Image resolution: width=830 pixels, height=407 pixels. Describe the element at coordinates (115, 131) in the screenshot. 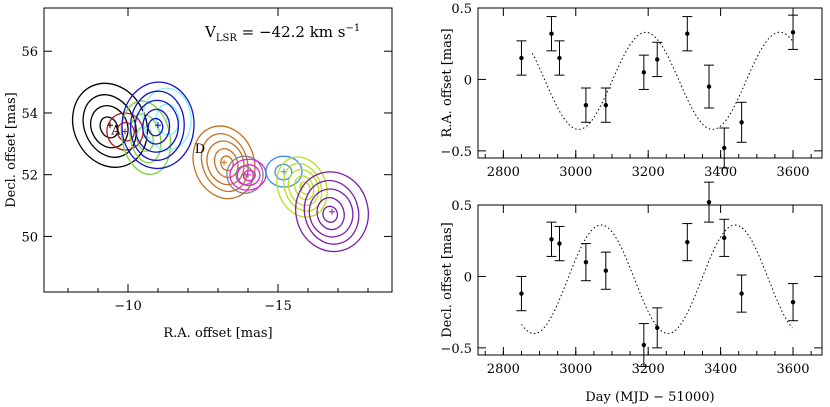

I see `component-label: A` at that location.